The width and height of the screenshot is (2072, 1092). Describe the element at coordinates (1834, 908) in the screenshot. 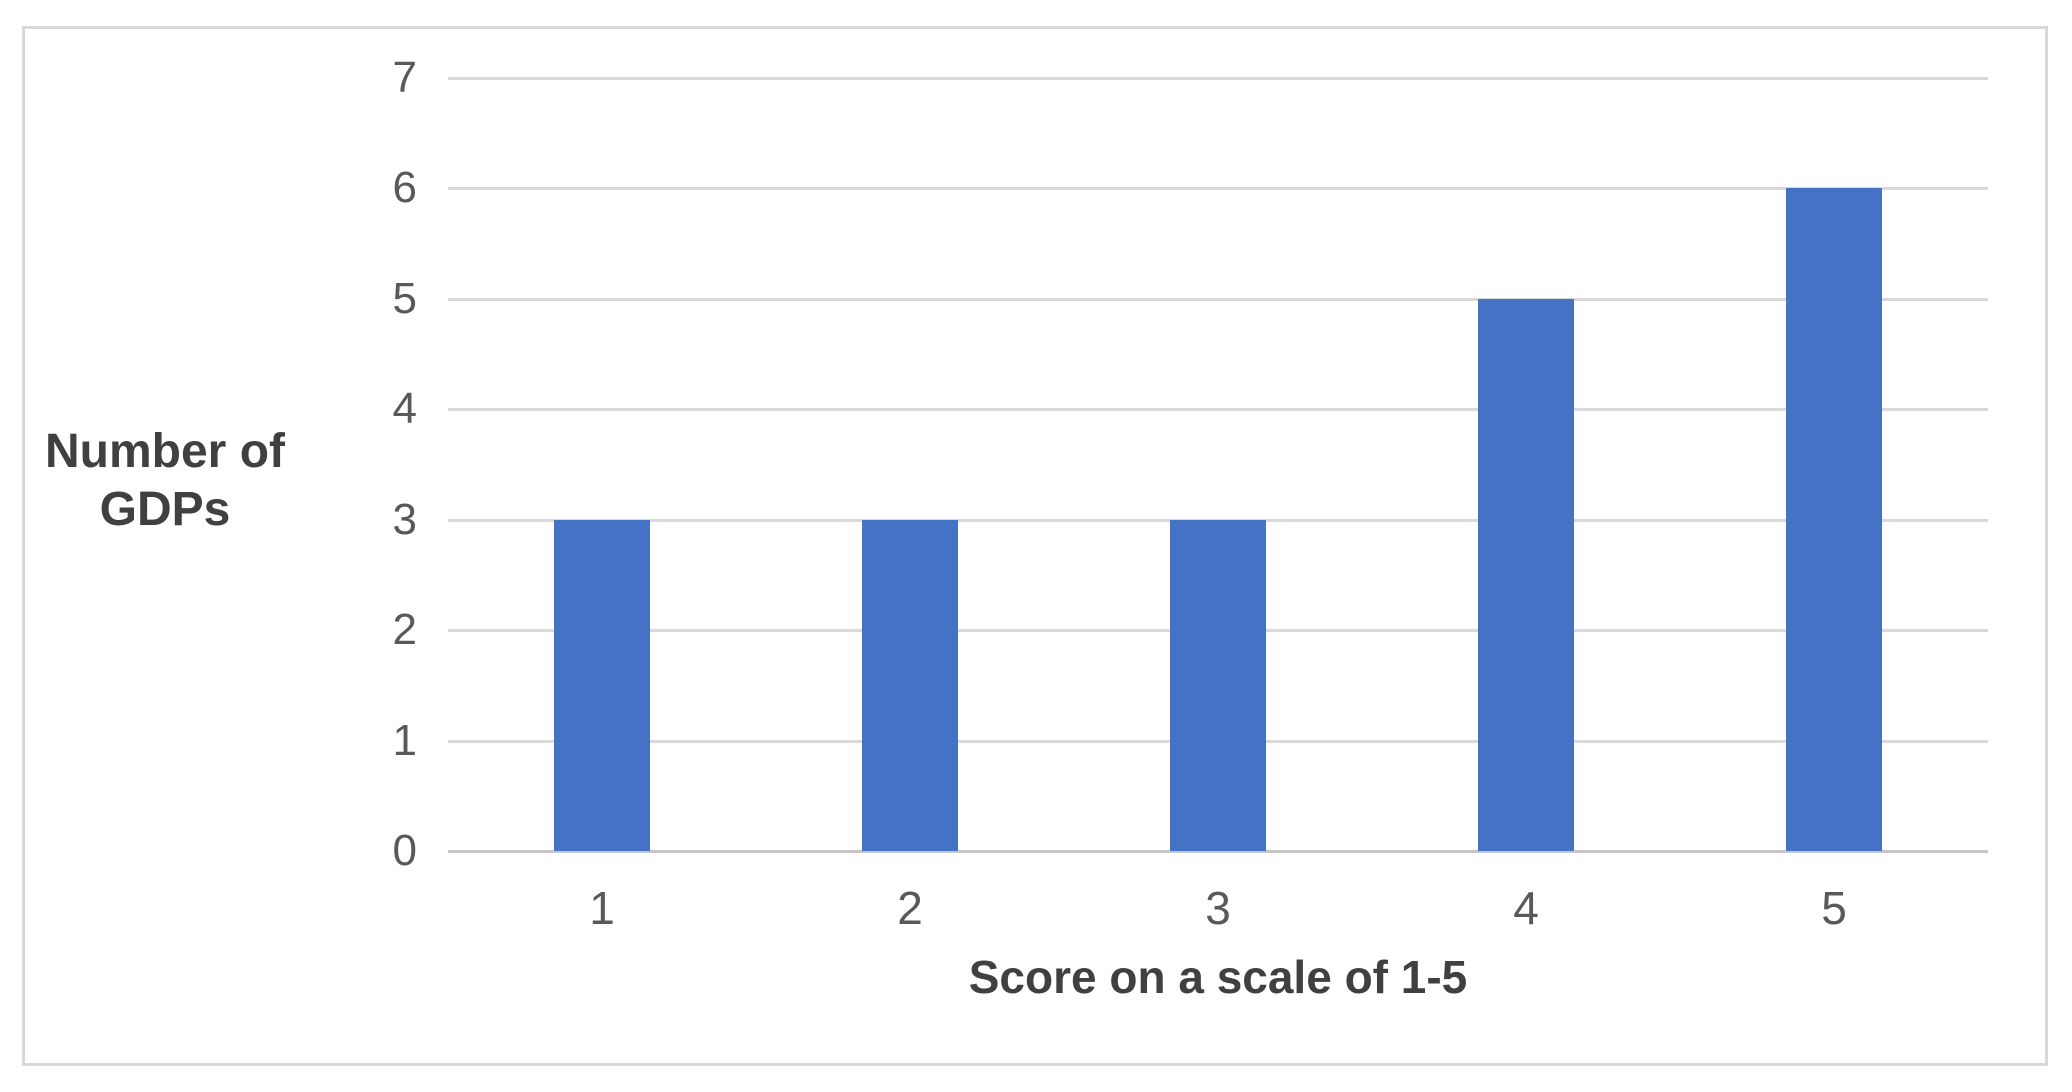

I see `x-tick-label: 5` at that location.